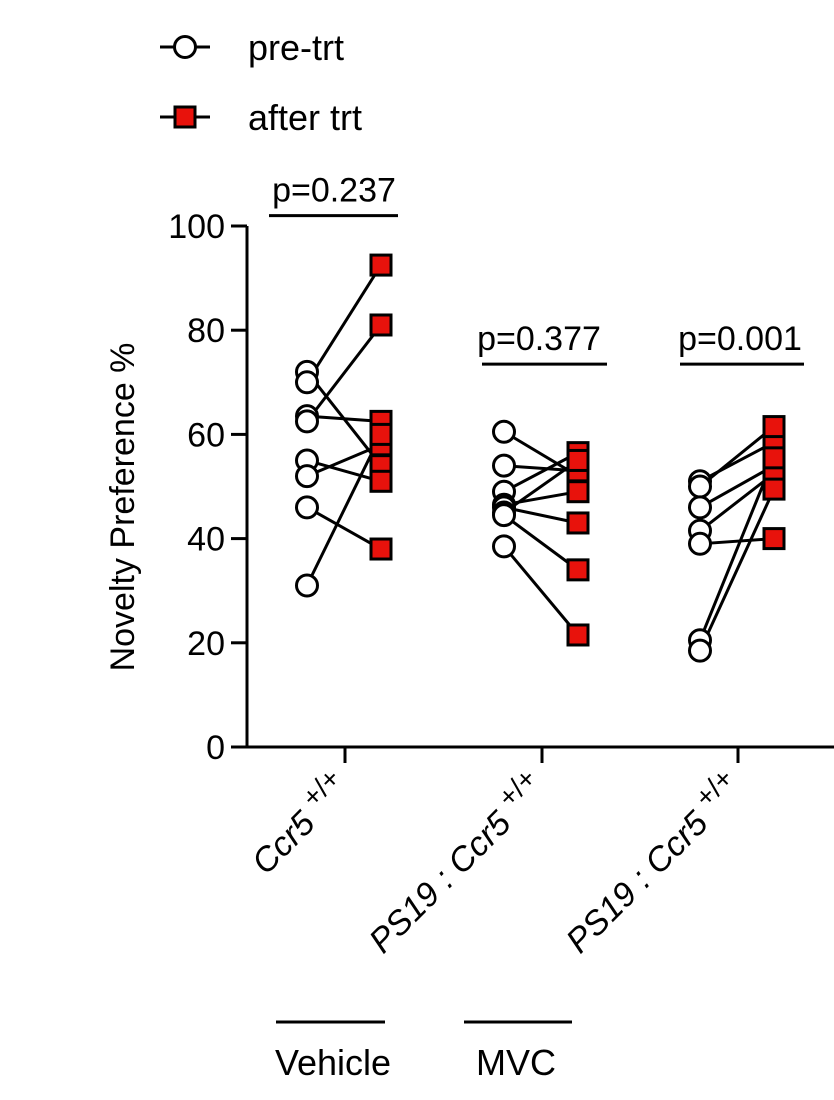 This screenshot has height=1100, width=834. What do you see at coordinates (297, 821) in the screenshot?
I see `x-category-label: Ccr5 +/+` at bounding box center [297, 821].